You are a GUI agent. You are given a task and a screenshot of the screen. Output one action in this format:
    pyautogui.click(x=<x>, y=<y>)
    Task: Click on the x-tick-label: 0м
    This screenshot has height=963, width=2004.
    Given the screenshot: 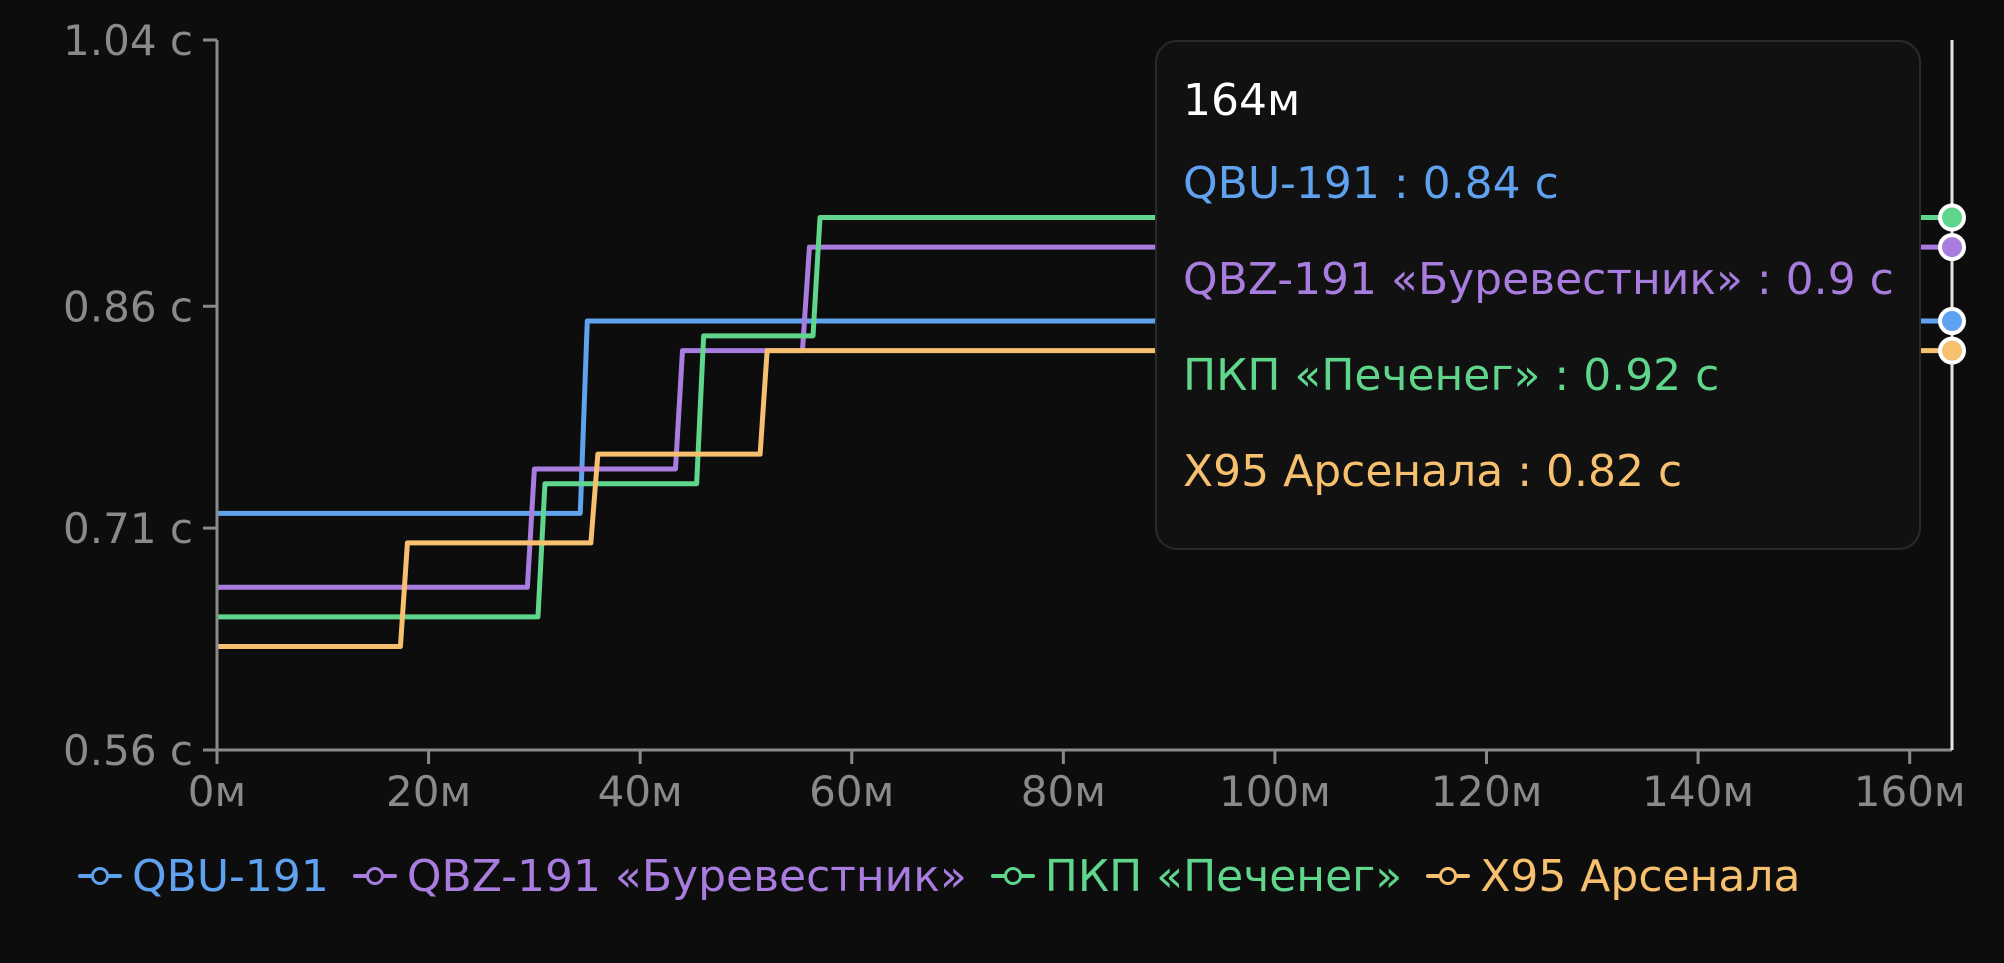 What is the action you would take?
    pyautogui.click(x=217, y=791)
    